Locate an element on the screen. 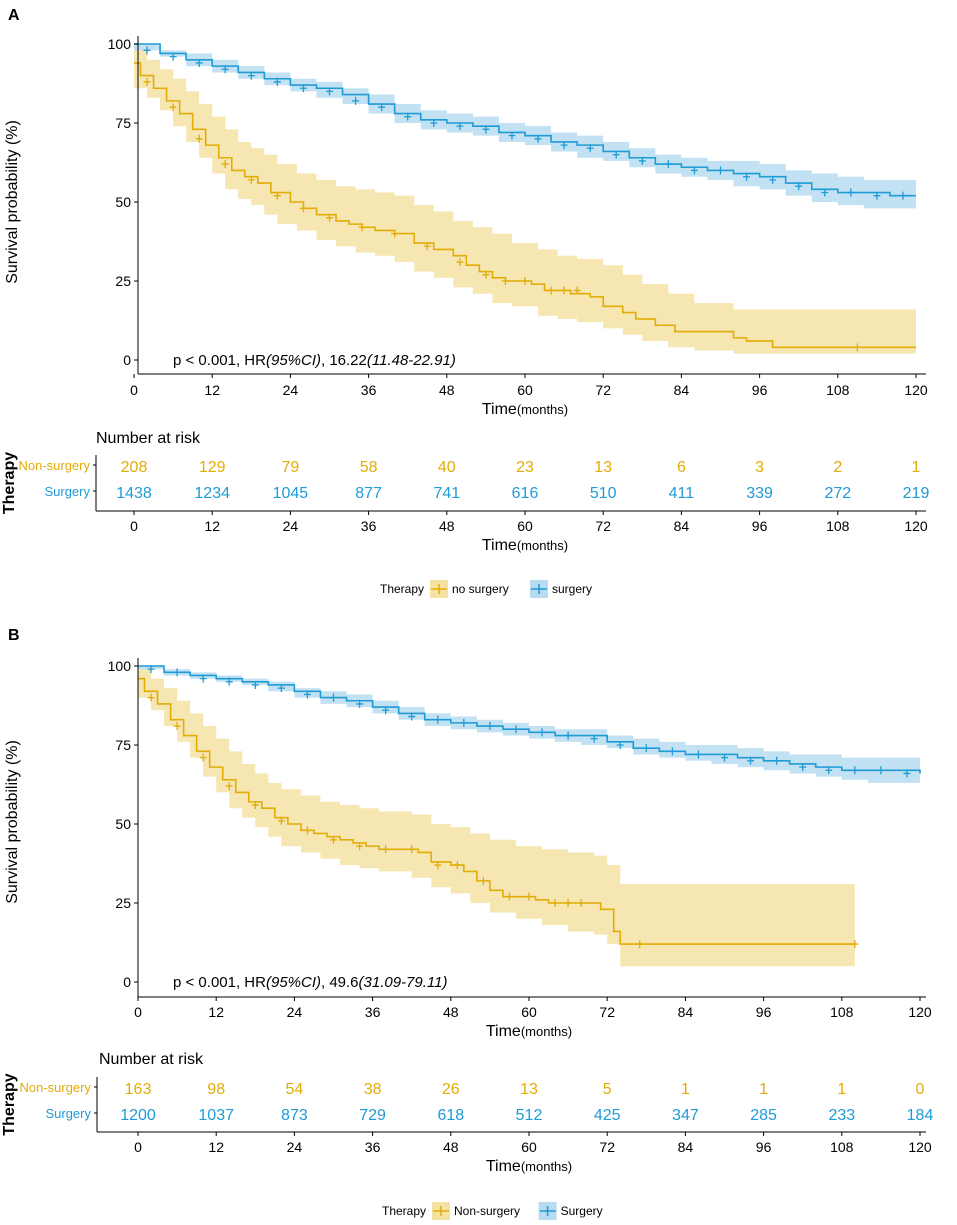 The width and height of the screenshot is (957, 1225). y-tick-label: 25 is located at coordinates (123, 281).